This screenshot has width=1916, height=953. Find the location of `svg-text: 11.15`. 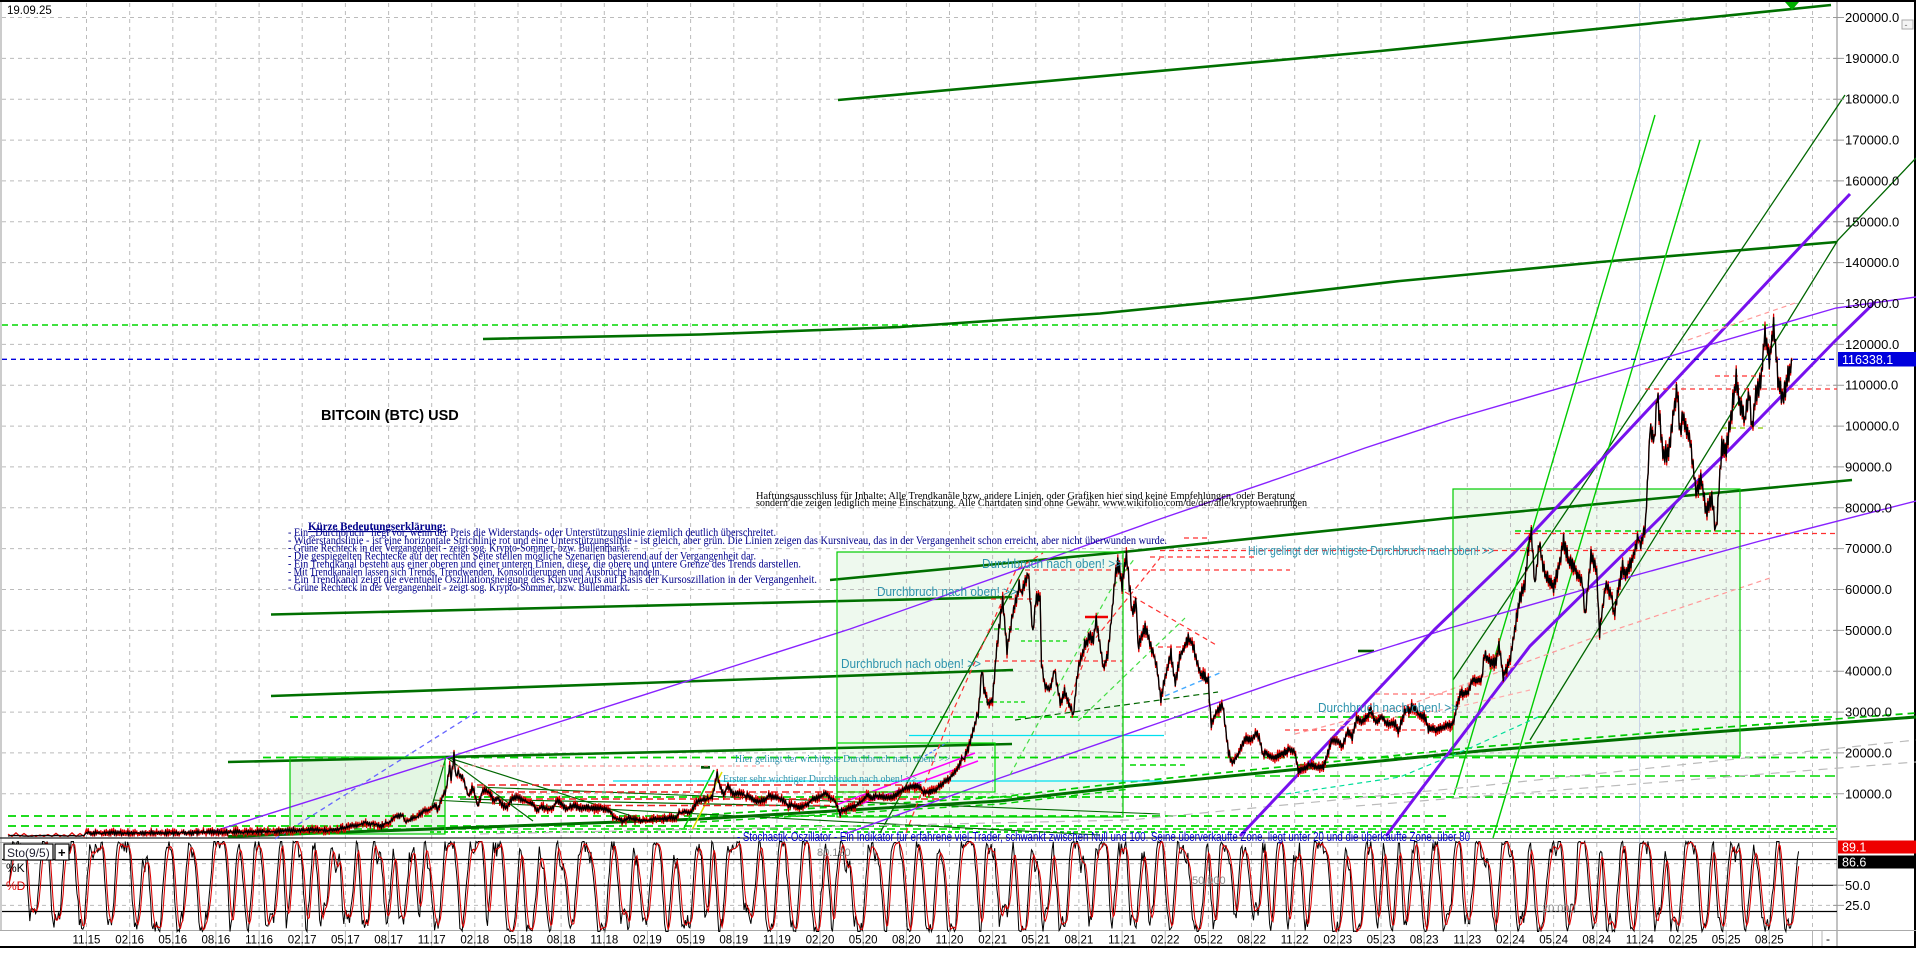

svg-text: 11.15 is located at coordinates (87, 941).